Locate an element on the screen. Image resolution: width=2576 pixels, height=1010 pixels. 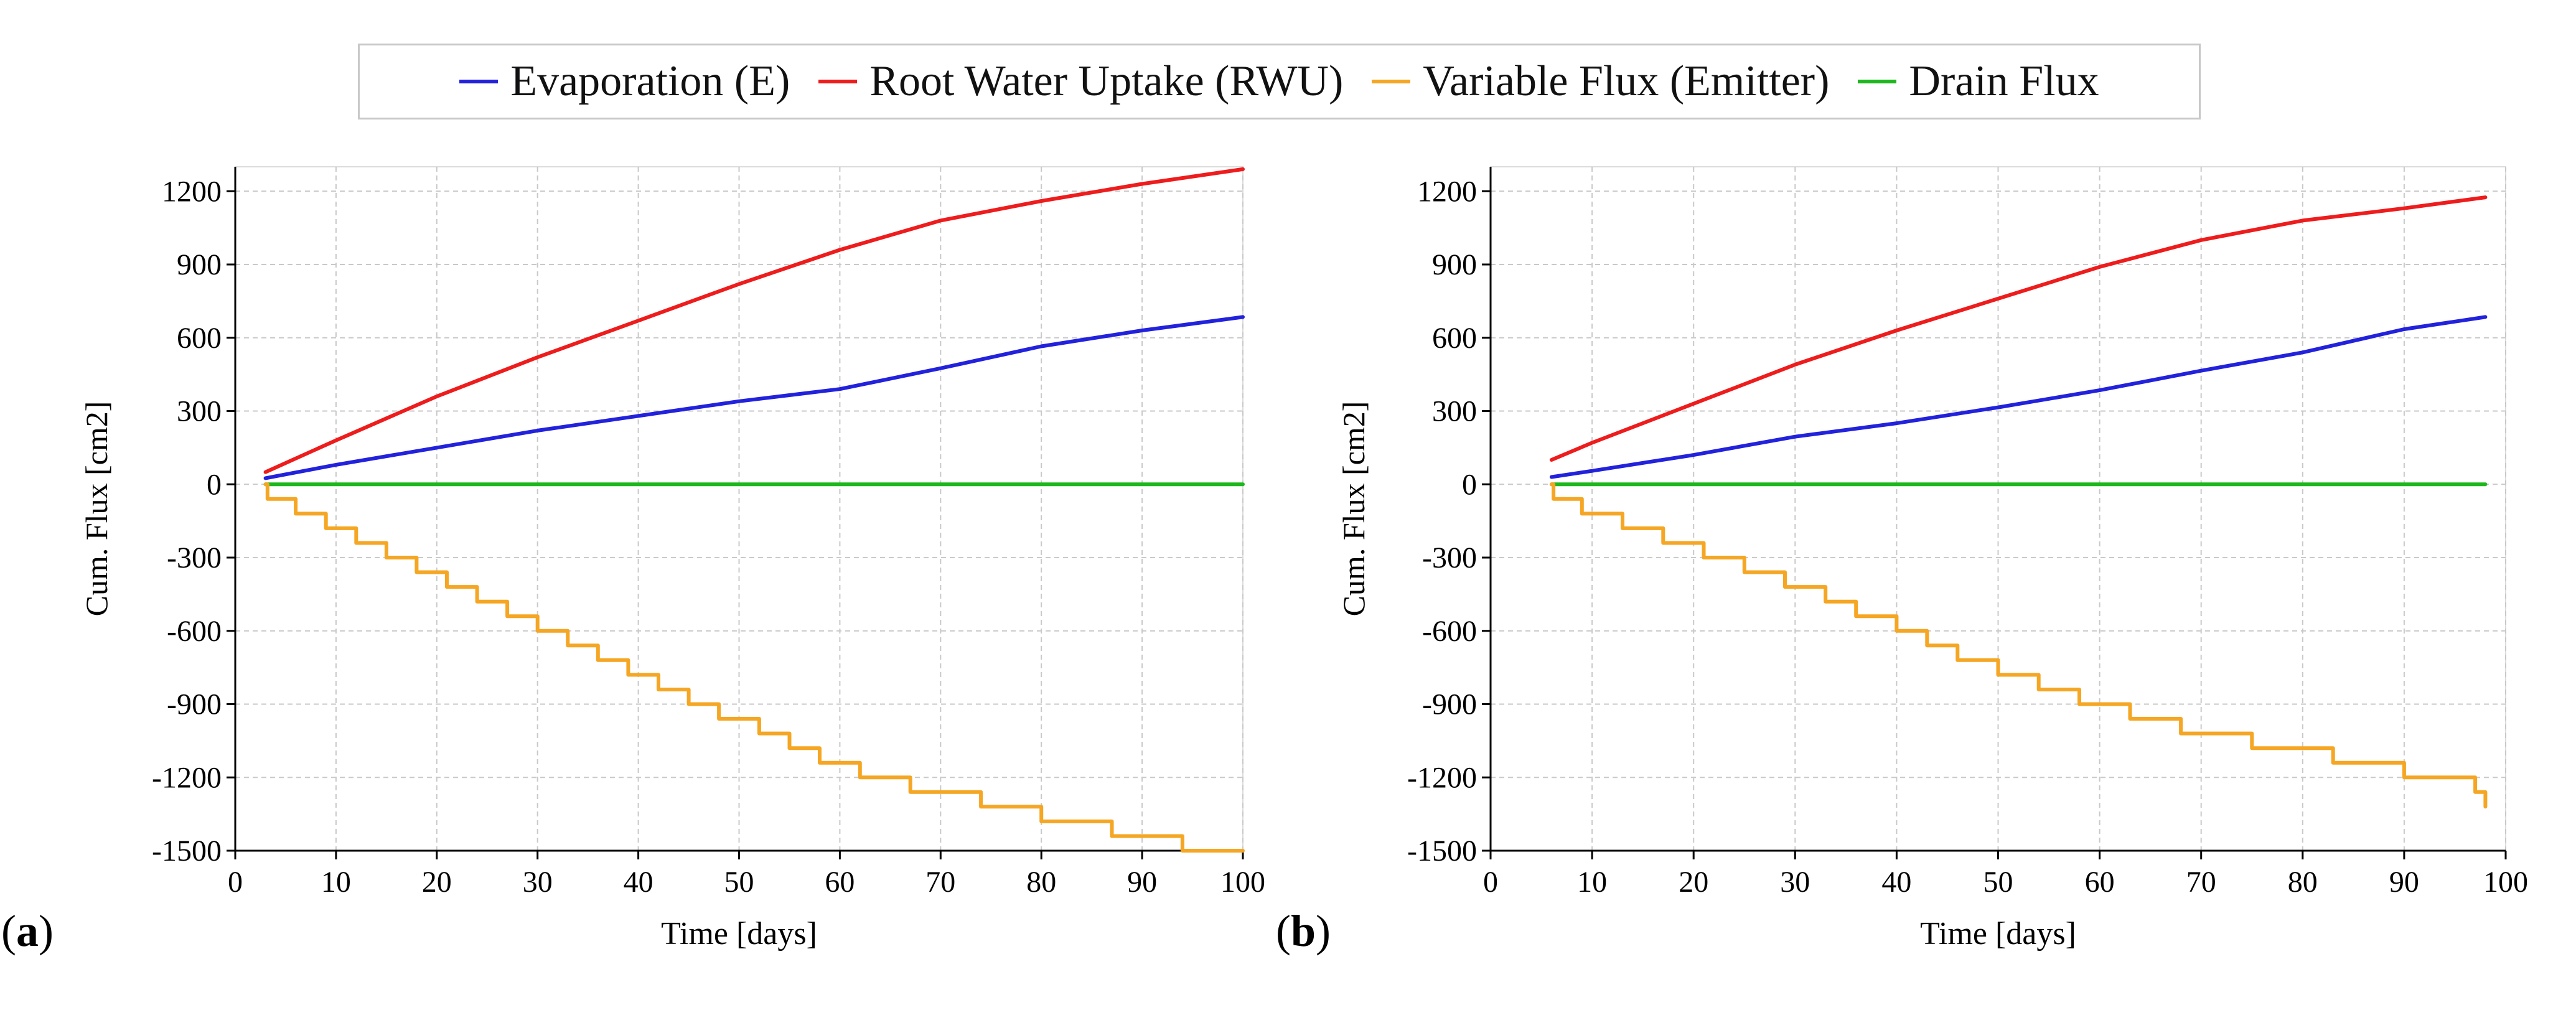
legend-item-variable-flux: Variable Flux (Emitter) is located at coordinates (1600, 81).